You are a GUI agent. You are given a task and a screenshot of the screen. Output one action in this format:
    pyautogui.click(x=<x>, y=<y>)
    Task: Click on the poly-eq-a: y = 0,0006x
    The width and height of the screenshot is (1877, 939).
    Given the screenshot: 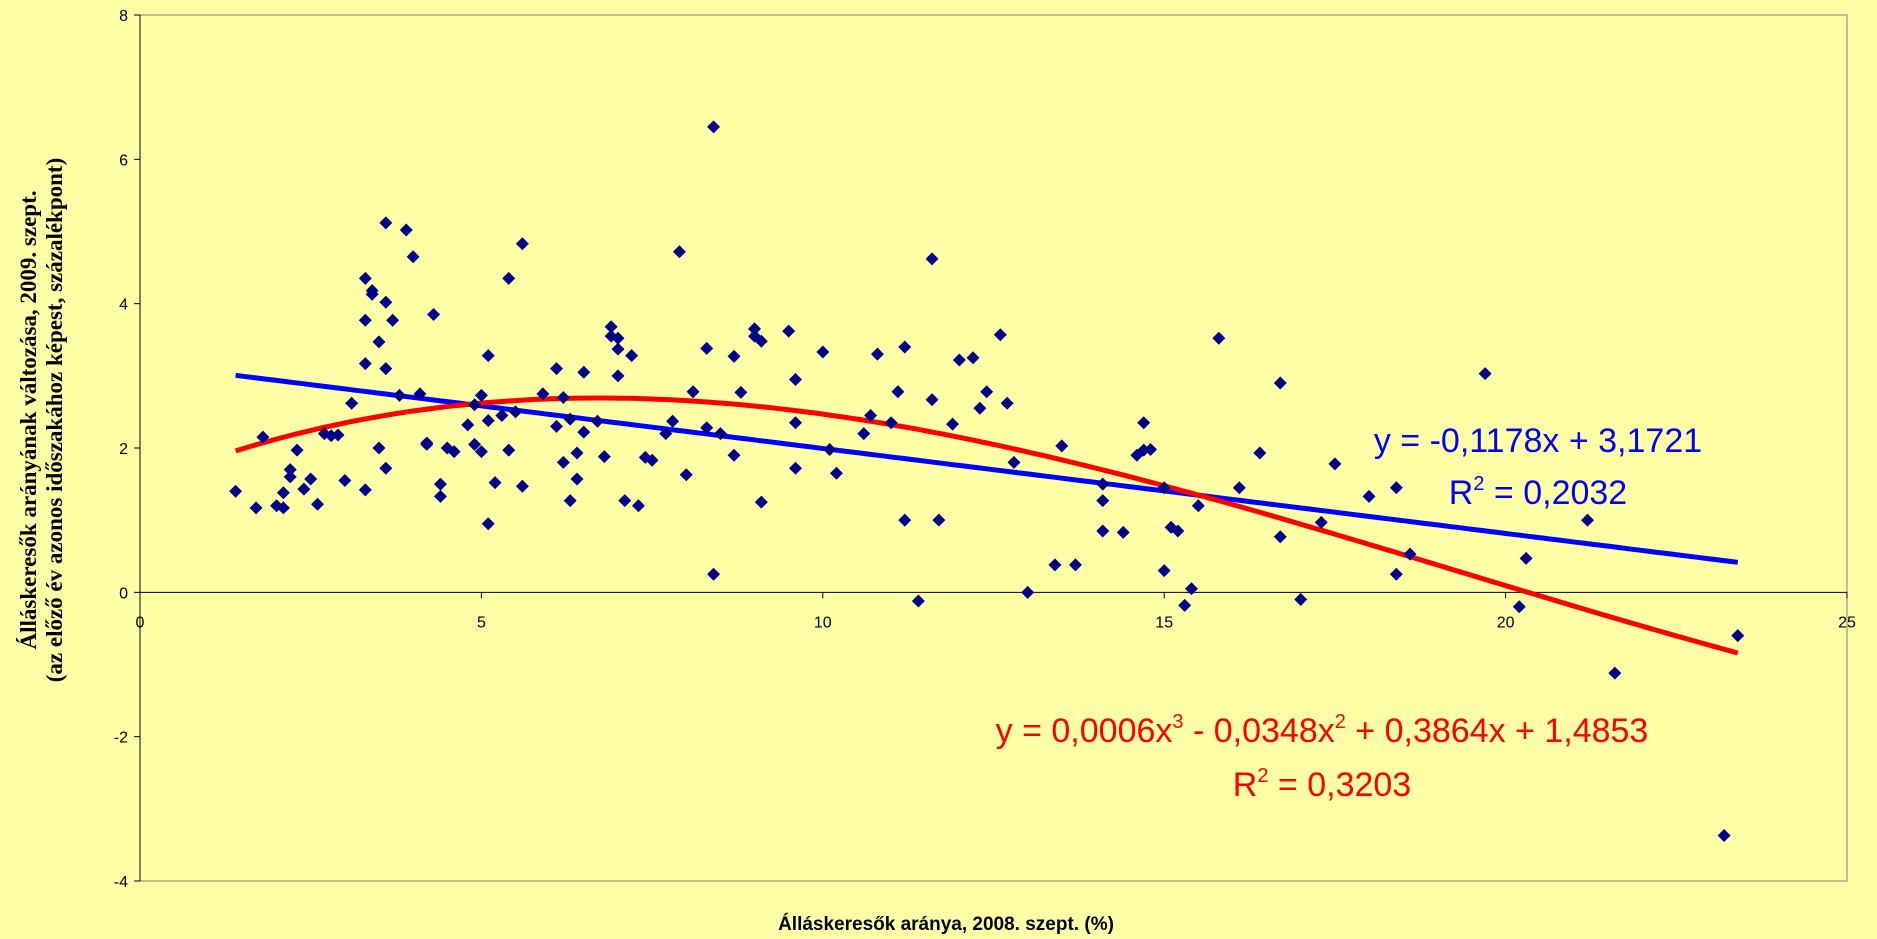 What is the action you would take?
    pyautogui.click(x=1084, y=731)
    